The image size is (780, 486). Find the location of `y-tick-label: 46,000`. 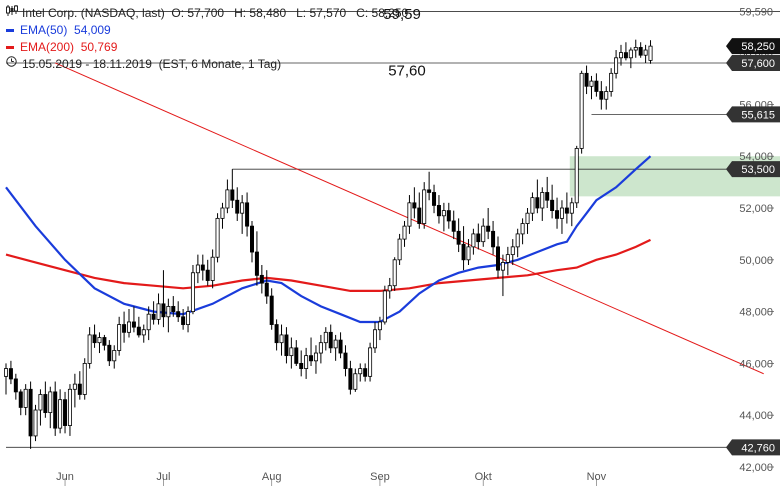

y-tick-label: 46,000 is located at coordinates (756, 364).